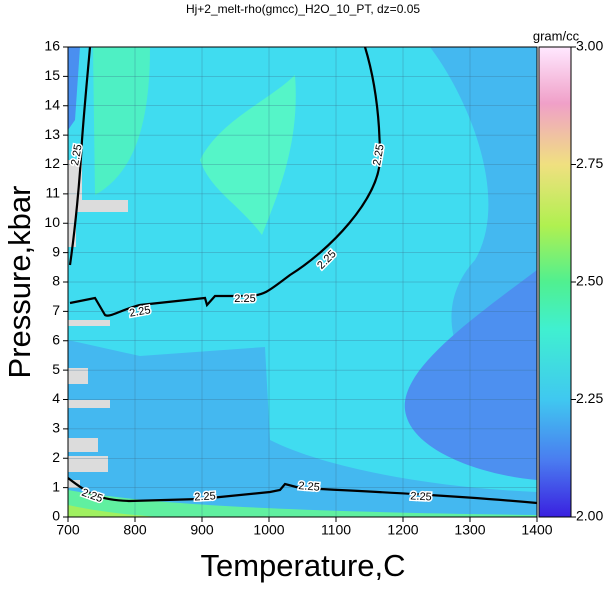  Describe the element at coordinates (56, 457) in the screenshot. I see `y-tick-label: 2` at that location.